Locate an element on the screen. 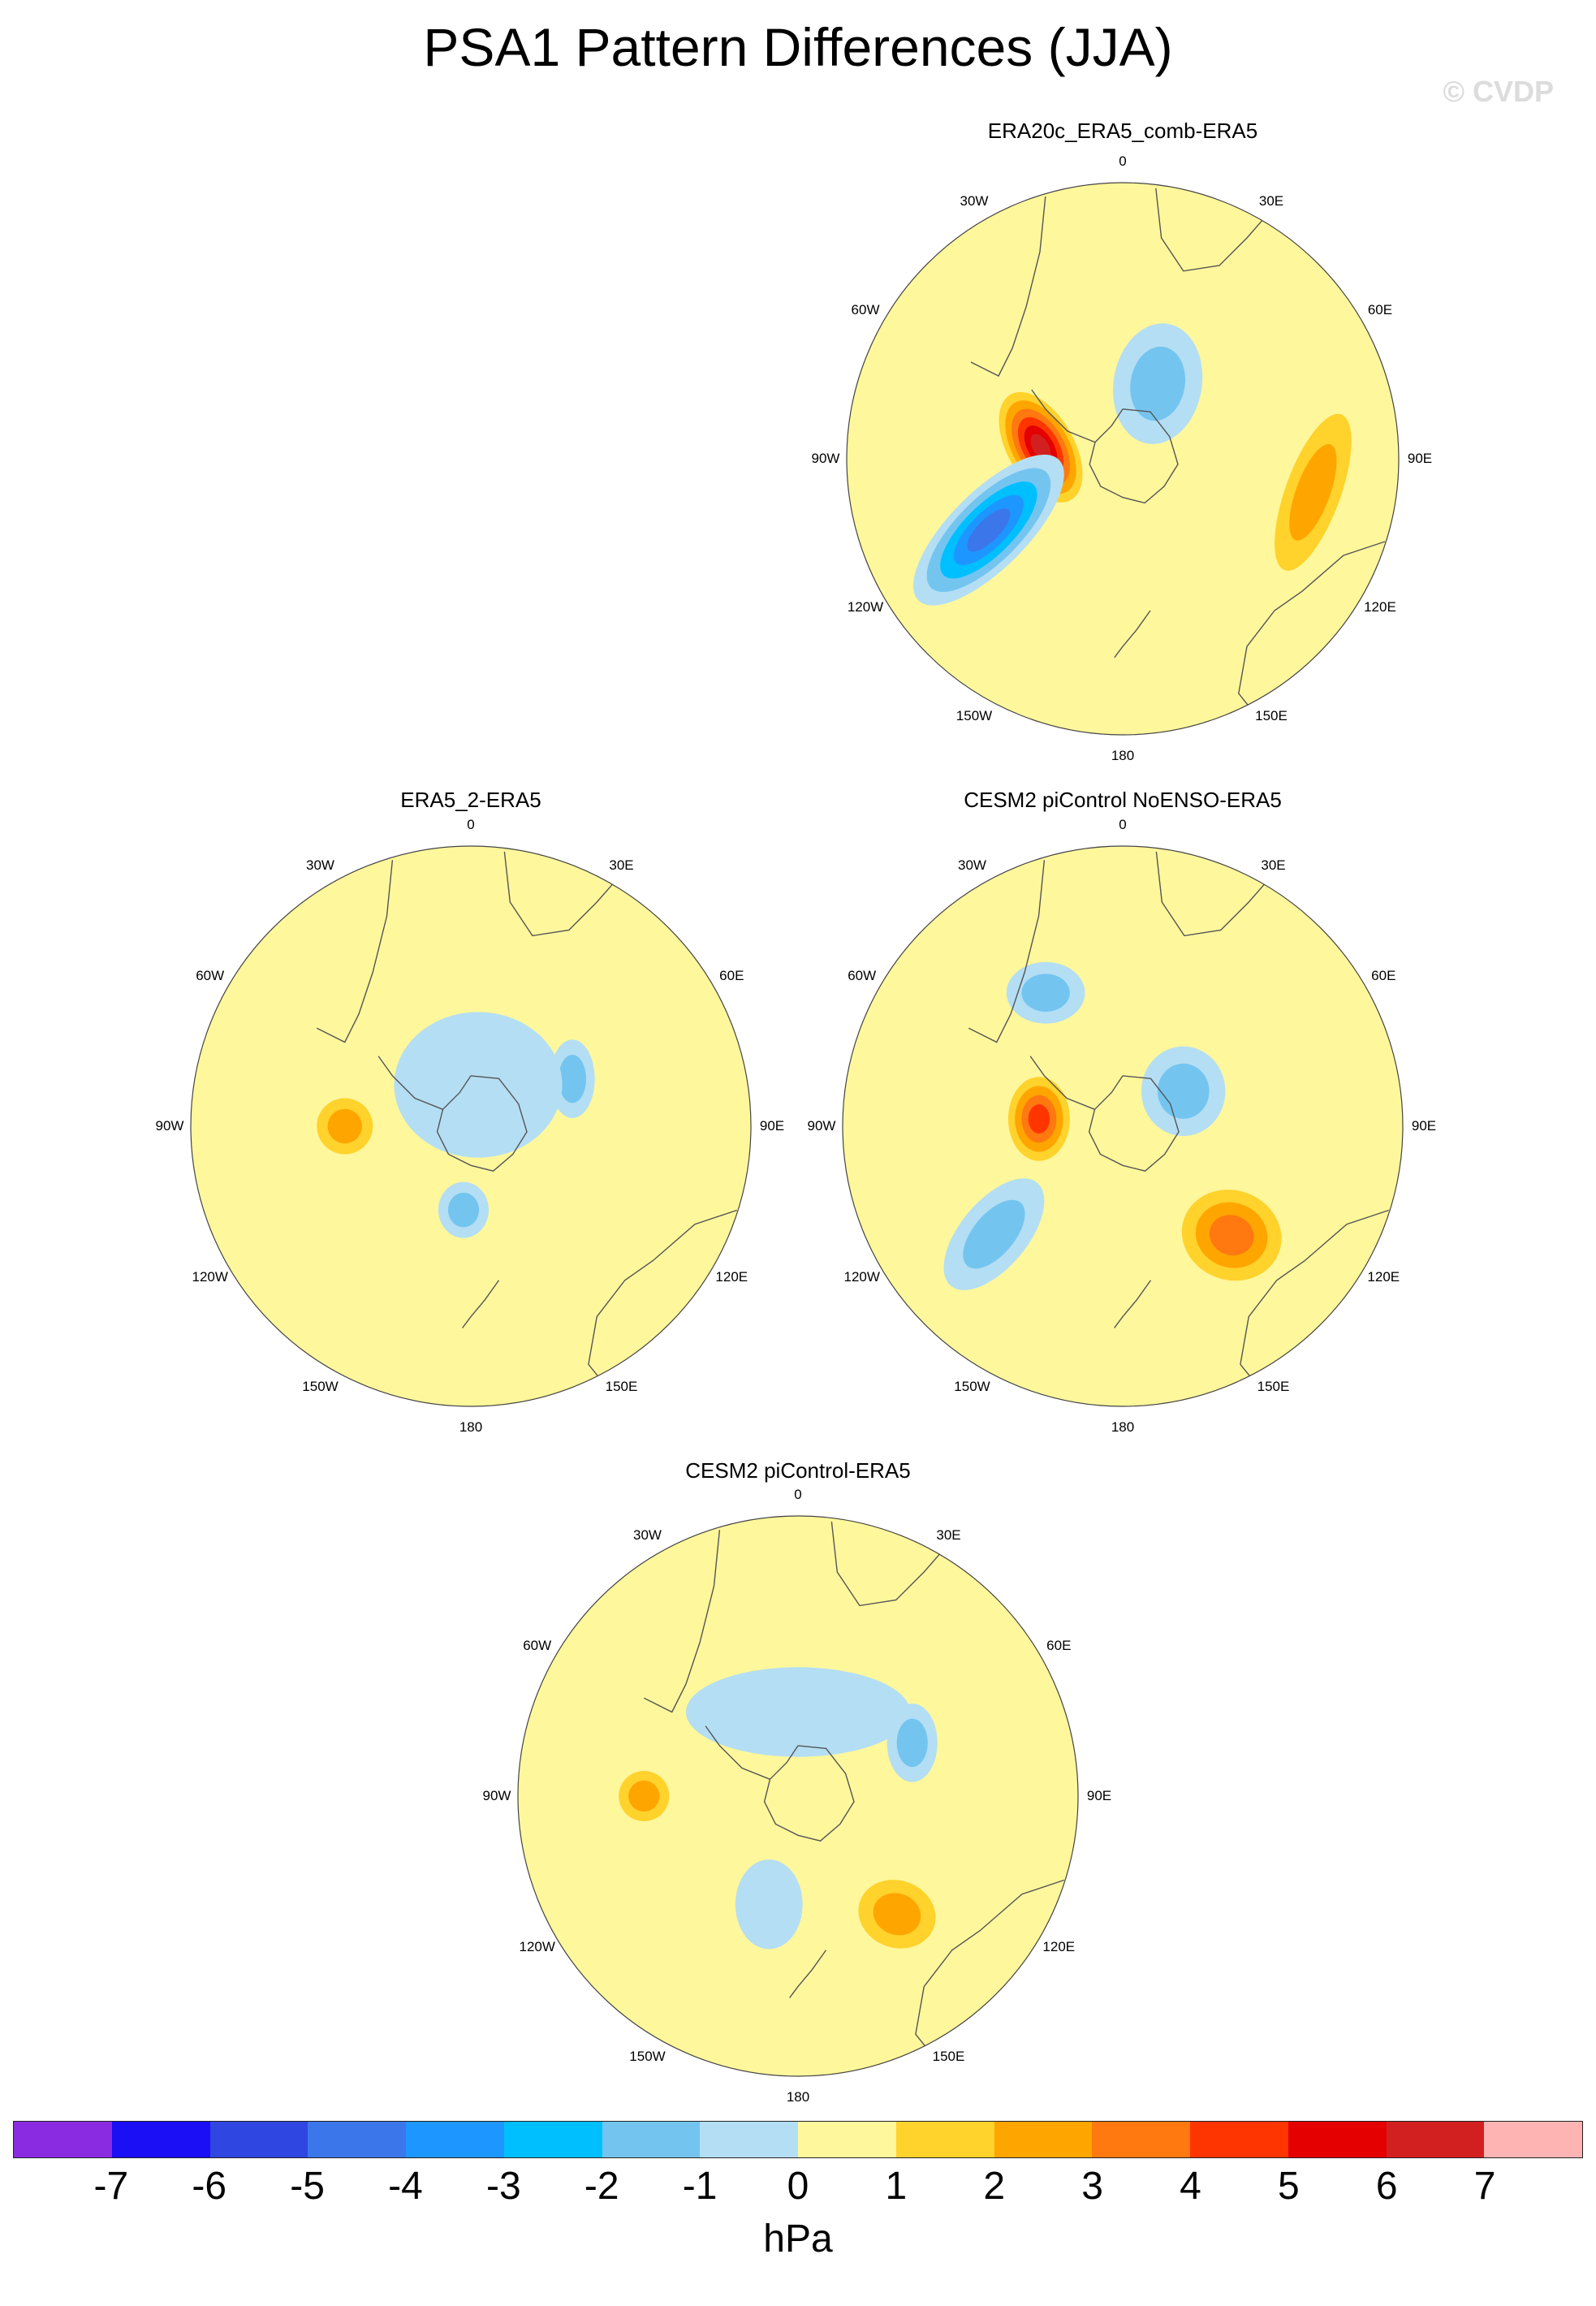  colorbar-tick-label: -3 is located at coordinates (504, 2186).